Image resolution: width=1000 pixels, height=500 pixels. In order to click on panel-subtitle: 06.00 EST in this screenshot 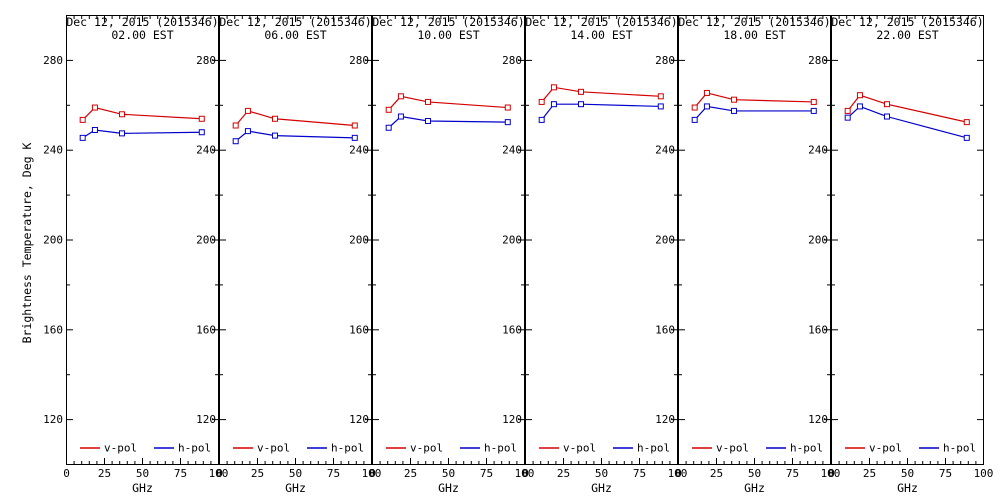, I will do `click(295, 35)`.